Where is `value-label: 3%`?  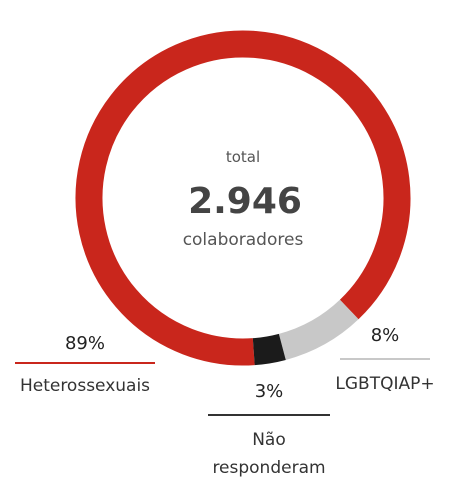 value-label: 3% is located at coordinates (269, 391).